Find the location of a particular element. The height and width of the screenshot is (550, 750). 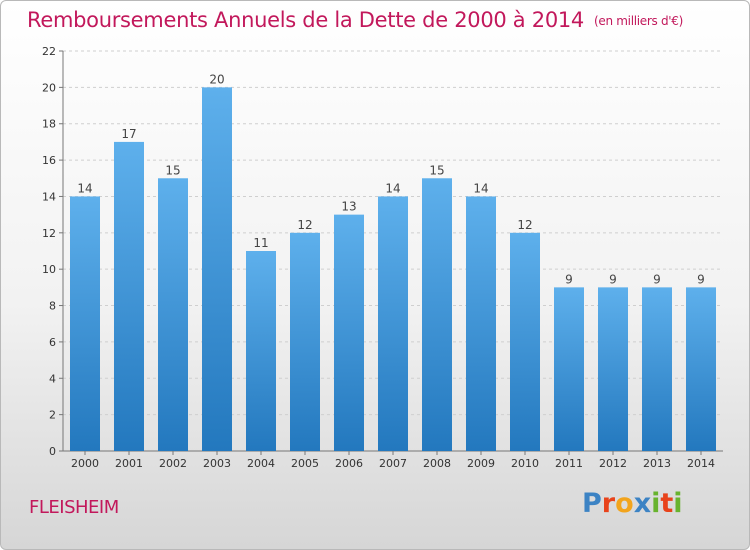

y-tick-label: 4 is located at coordinates (52, 378).